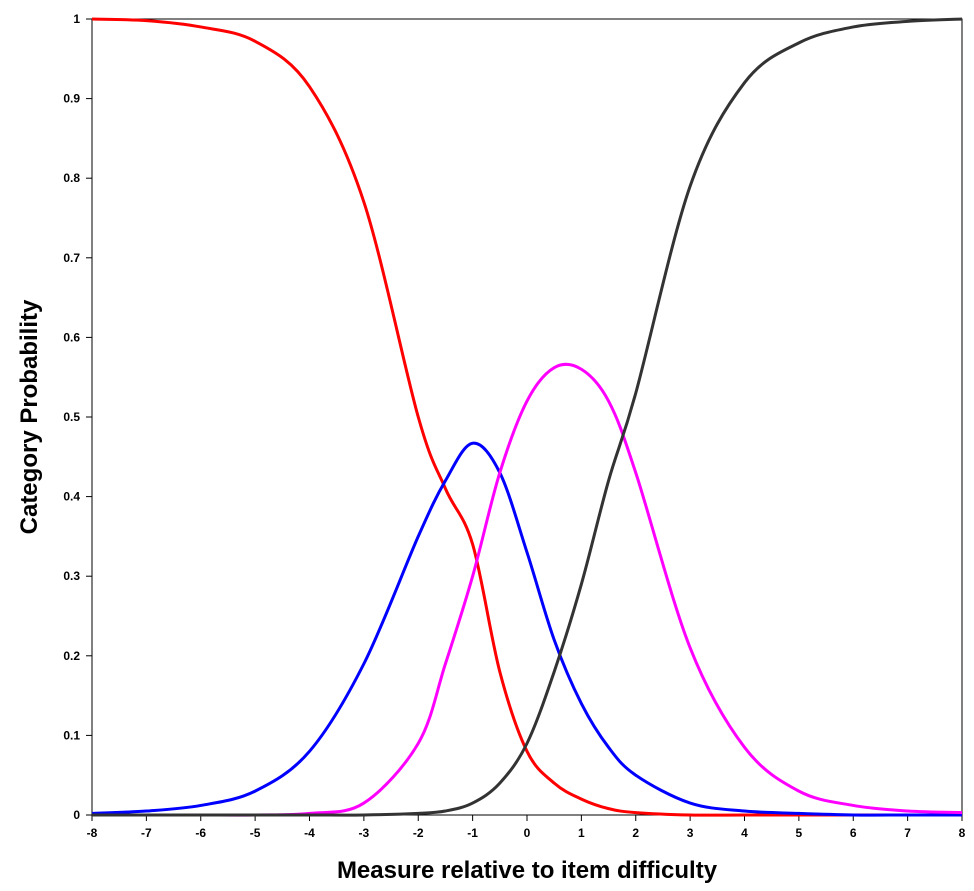 The image size is (974, 891). What do you see at coordinates (200, 833) in the screenshot?
I see `x-tick-label: -6` at bounding box center [200, 833].